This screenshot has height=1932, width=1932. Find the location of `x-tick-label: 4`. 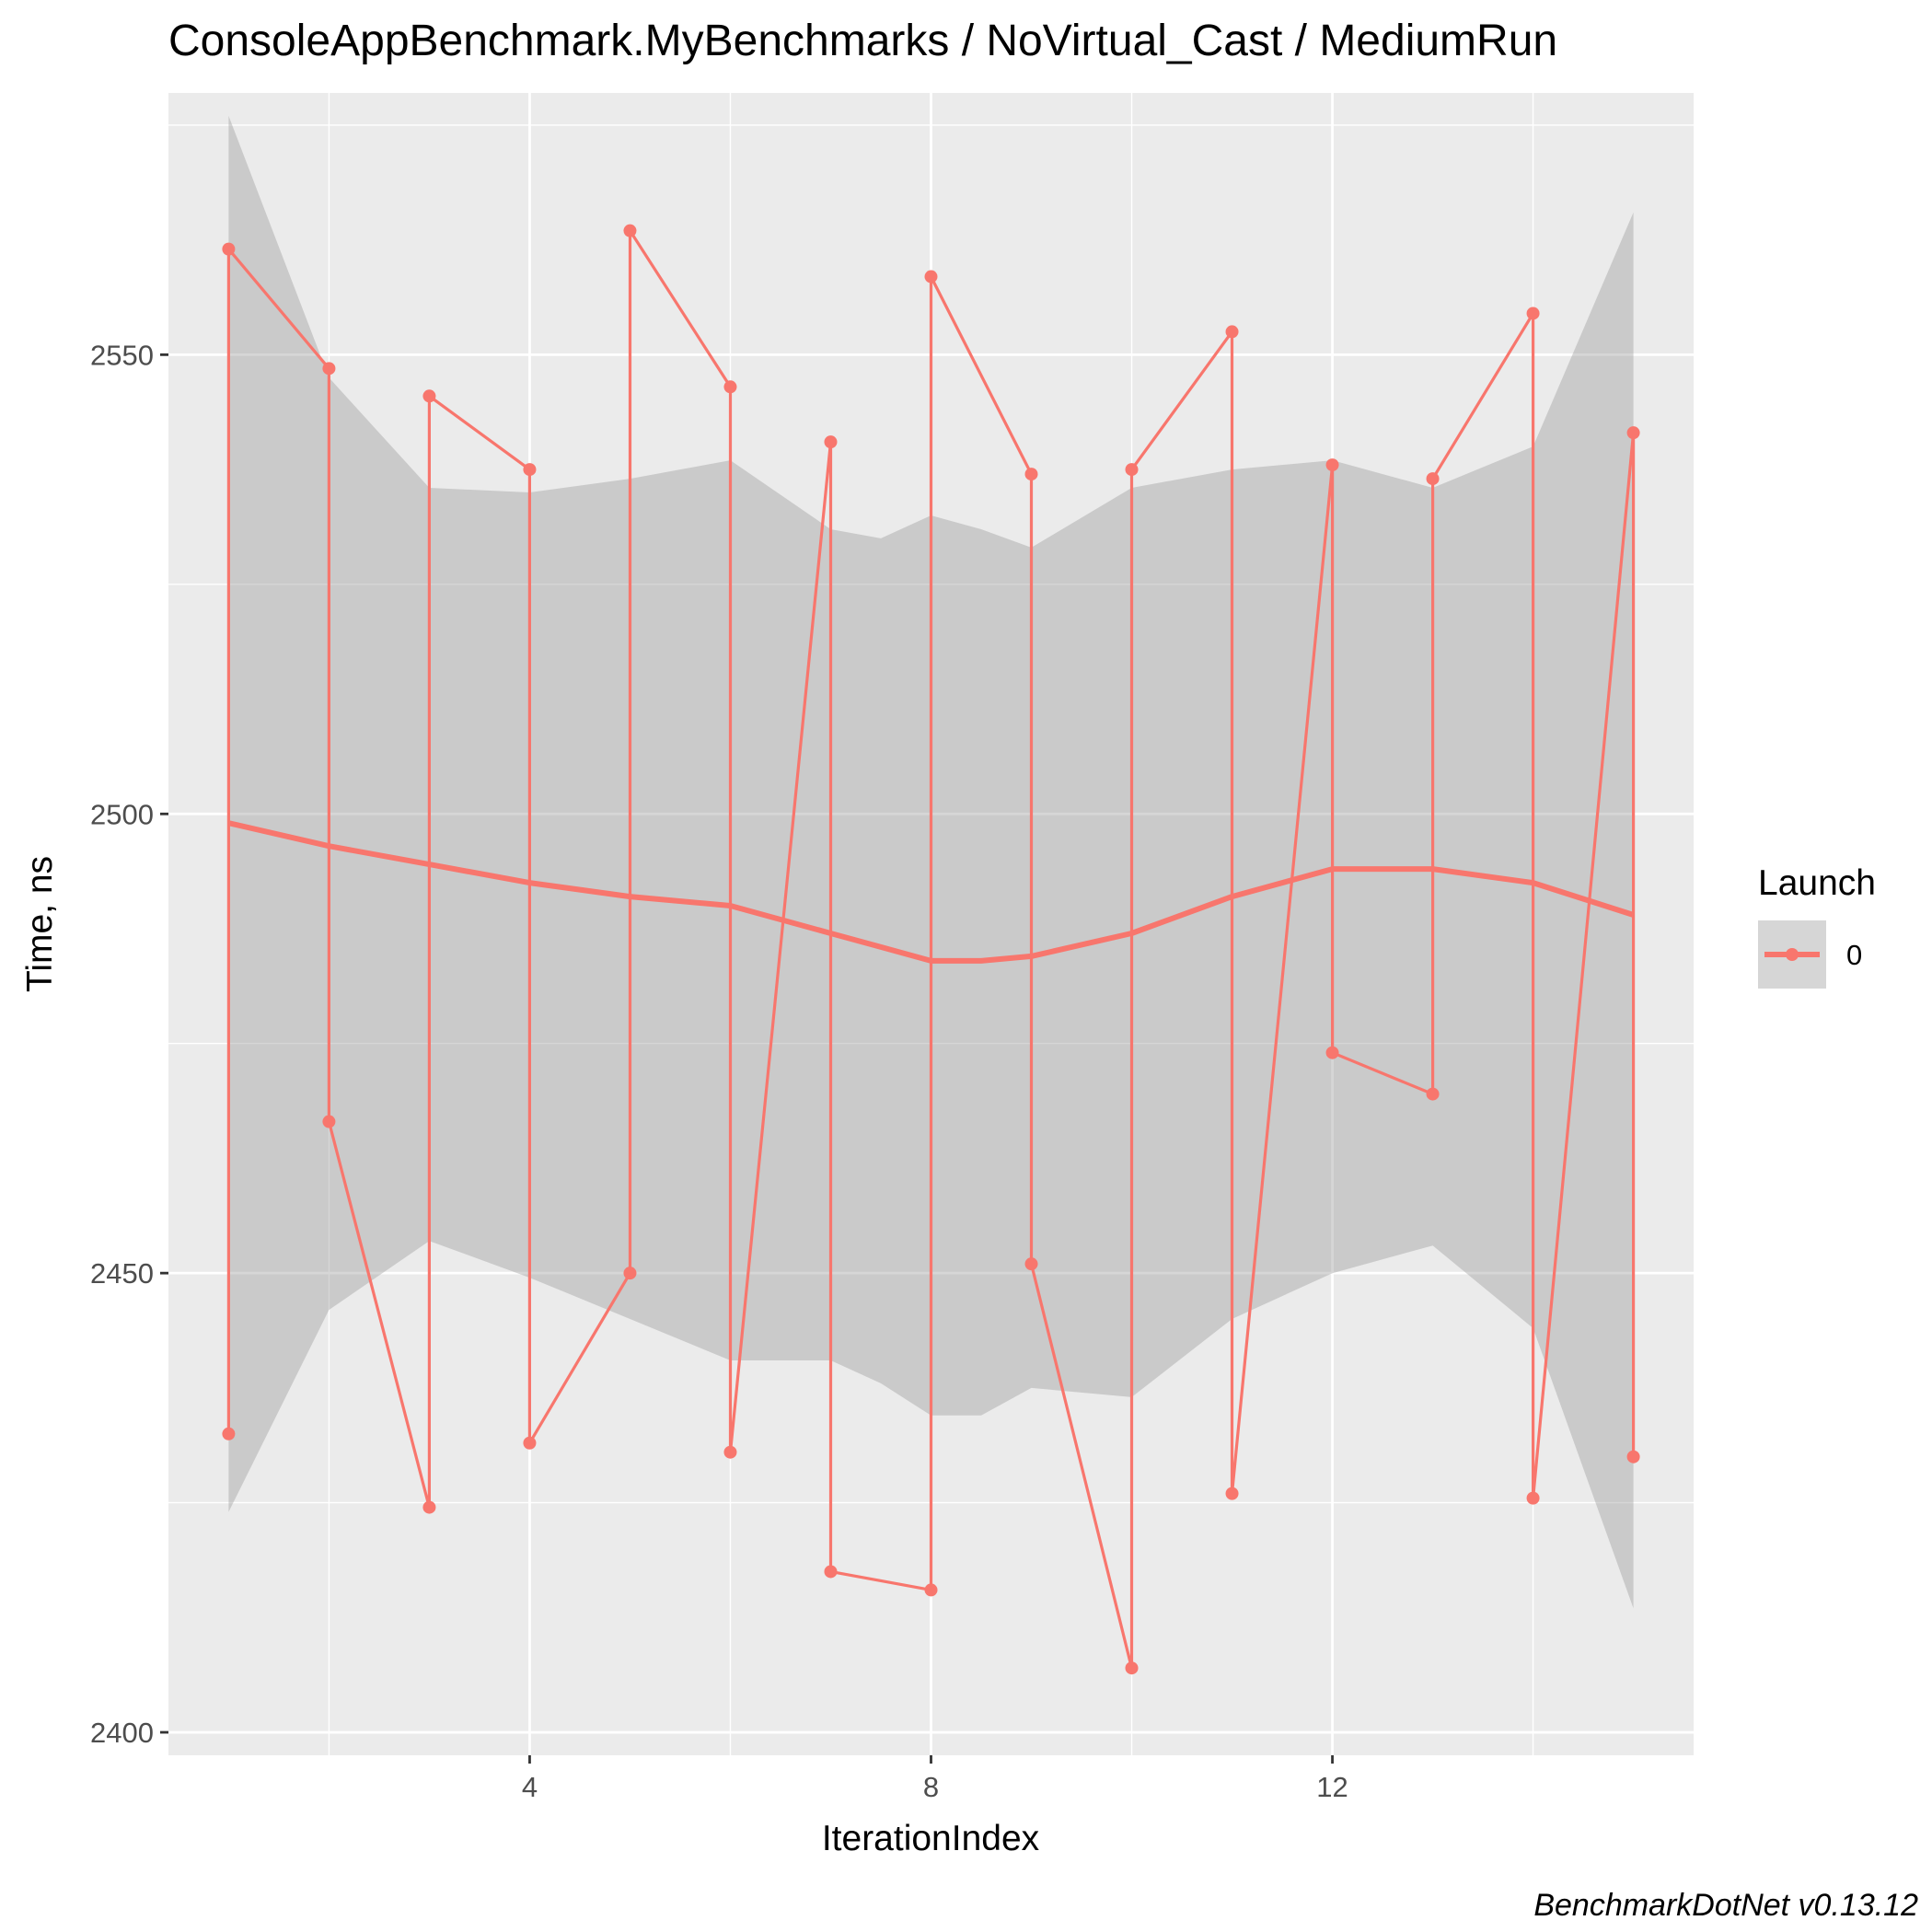

x-tick-label: 4 is located at coordinates (530, 1787).